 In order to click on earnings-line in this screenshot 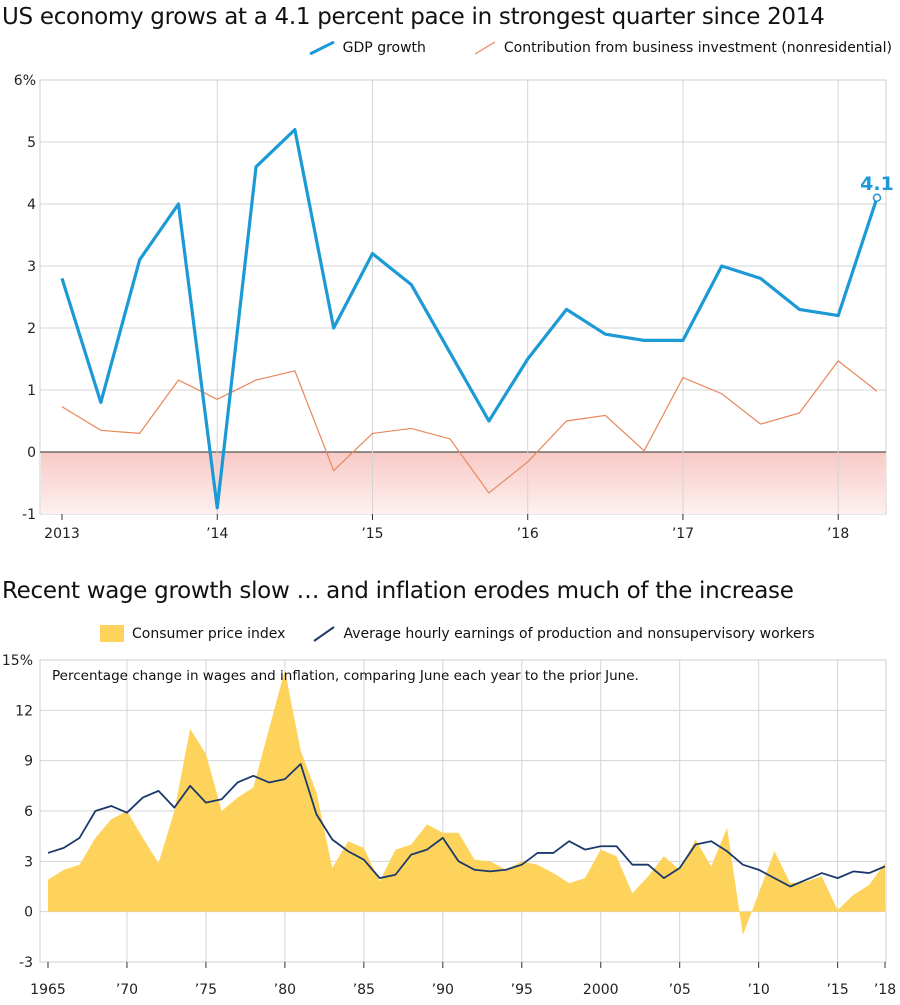, I will do `click(466, 825)`.